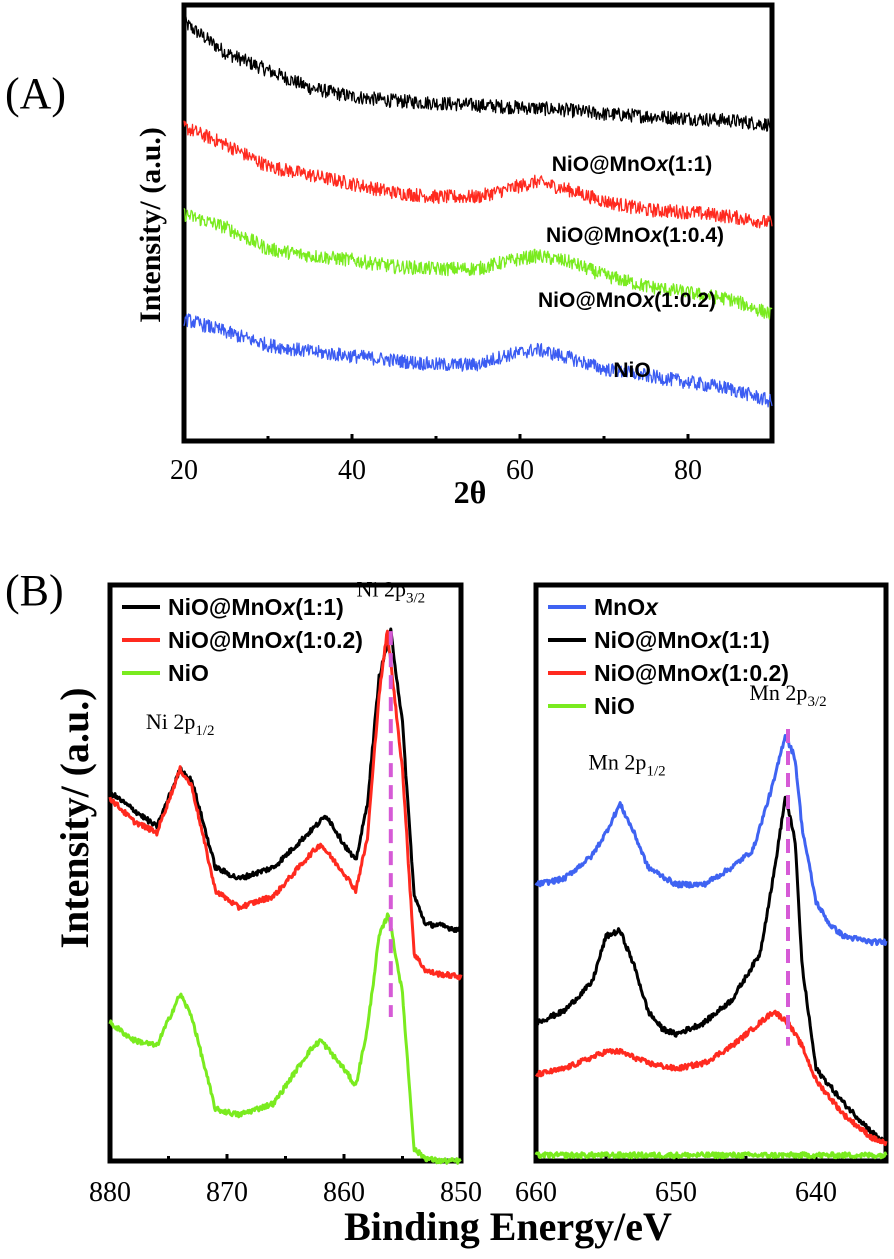 Image resolution: width=894 pixels, height=1259 pixels. I want to click on series-label: NiO@MnOx(1:0.2), so click(627, 300).